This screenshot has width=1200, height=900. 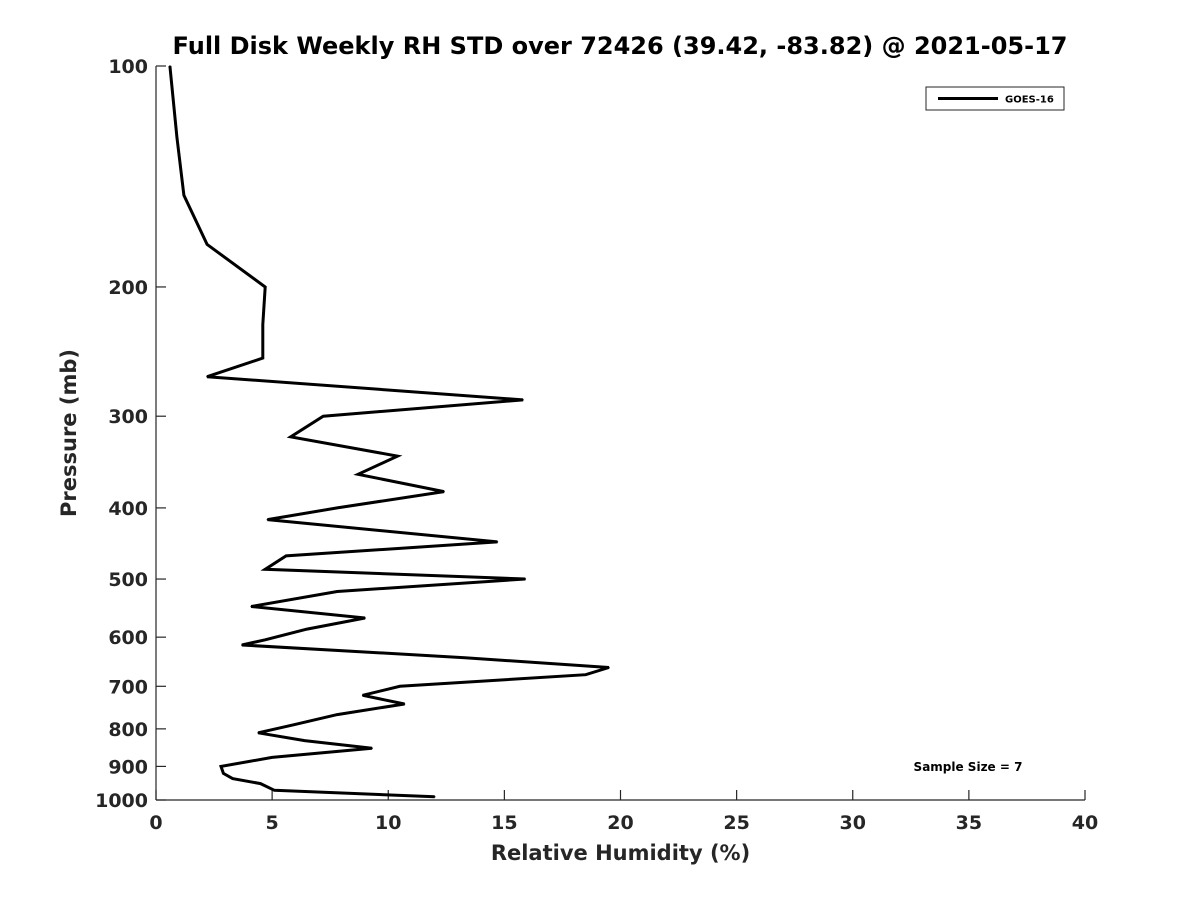 I want to click on y-tick-label: 200, so click(x=128, y=288).